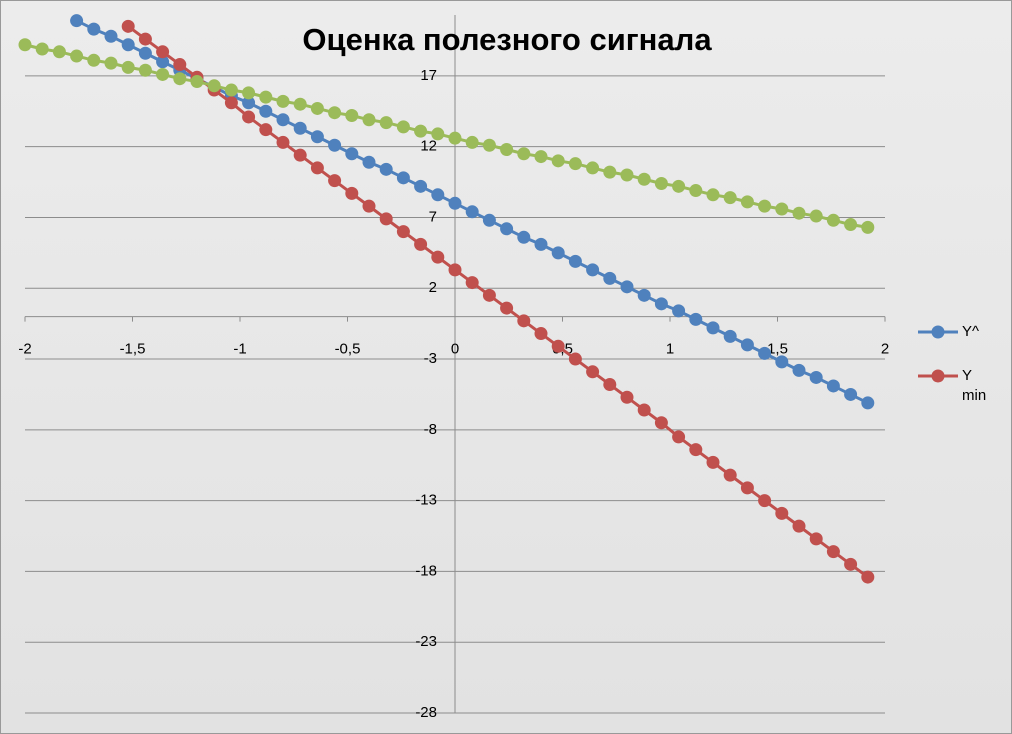 The height and width of the screenshot is (734, 1012). What do you see at coordinates (670, 349) in the screenshot?
I see `x-tick-label: 1` at bounding box center [670, 349].